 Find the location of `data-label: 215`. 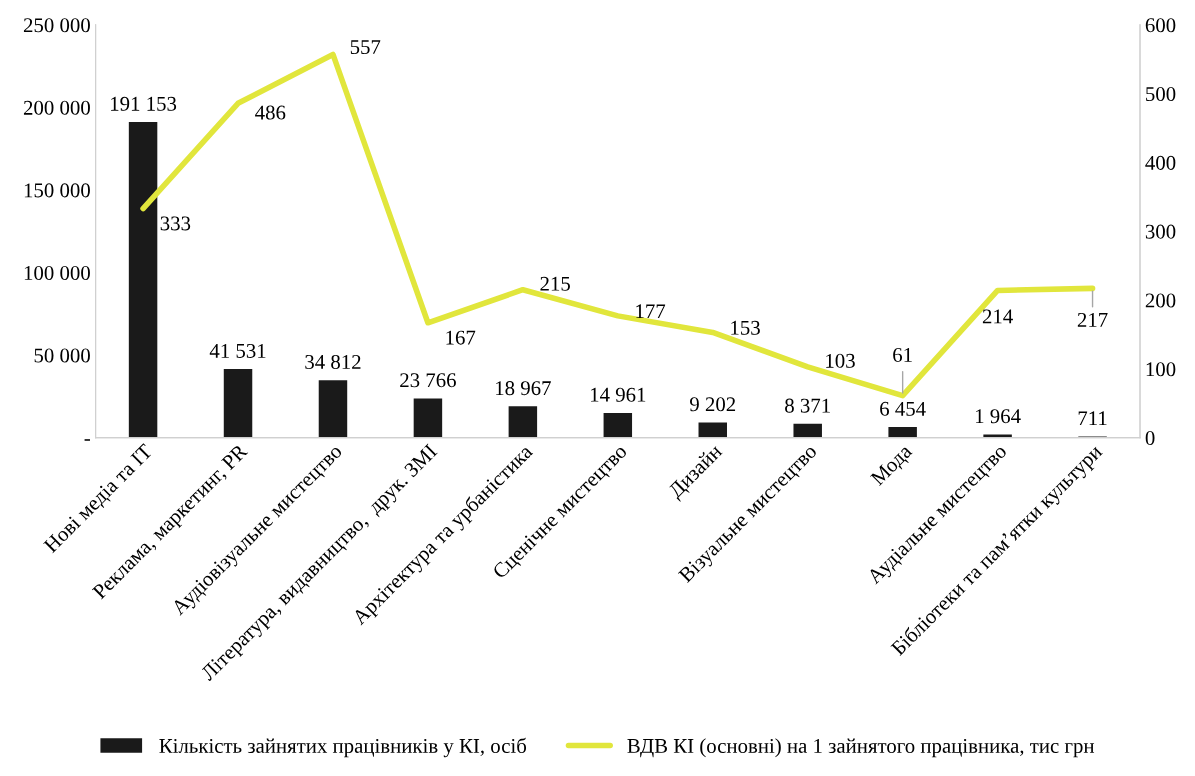

data-label: 215 is located at coordinates (555, 283).